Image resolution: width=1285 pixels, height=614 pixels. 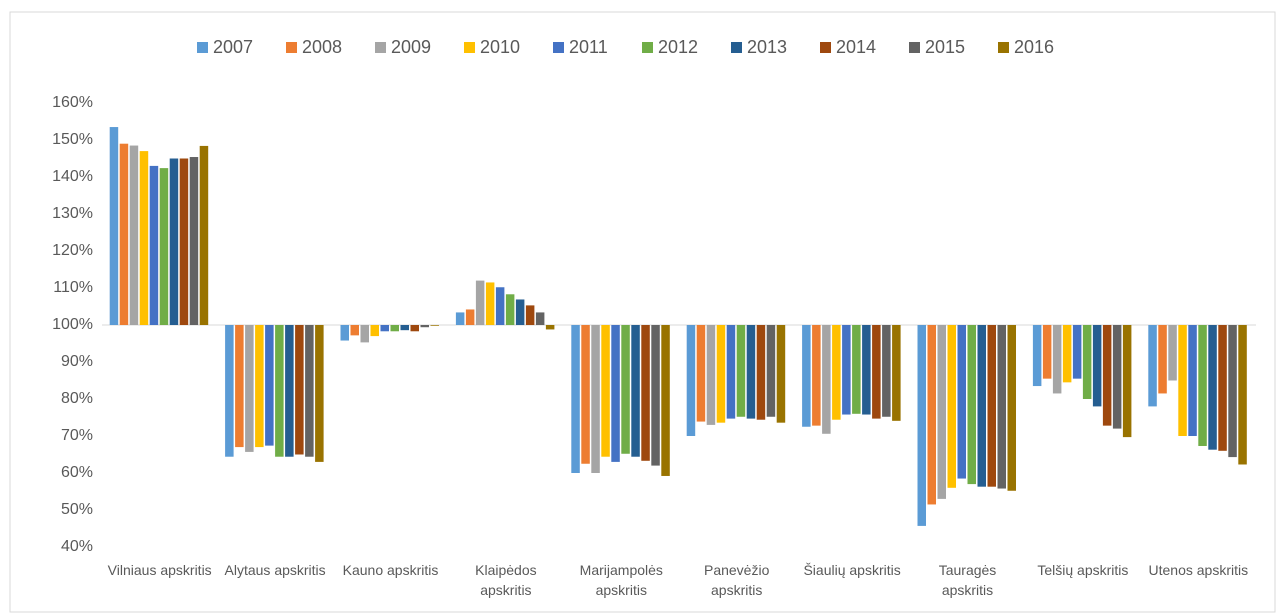 What do you see at coordinates (72, 139) in the screenshot?
I see `y-tick-label: 150%` at bounding box center [72, 139].